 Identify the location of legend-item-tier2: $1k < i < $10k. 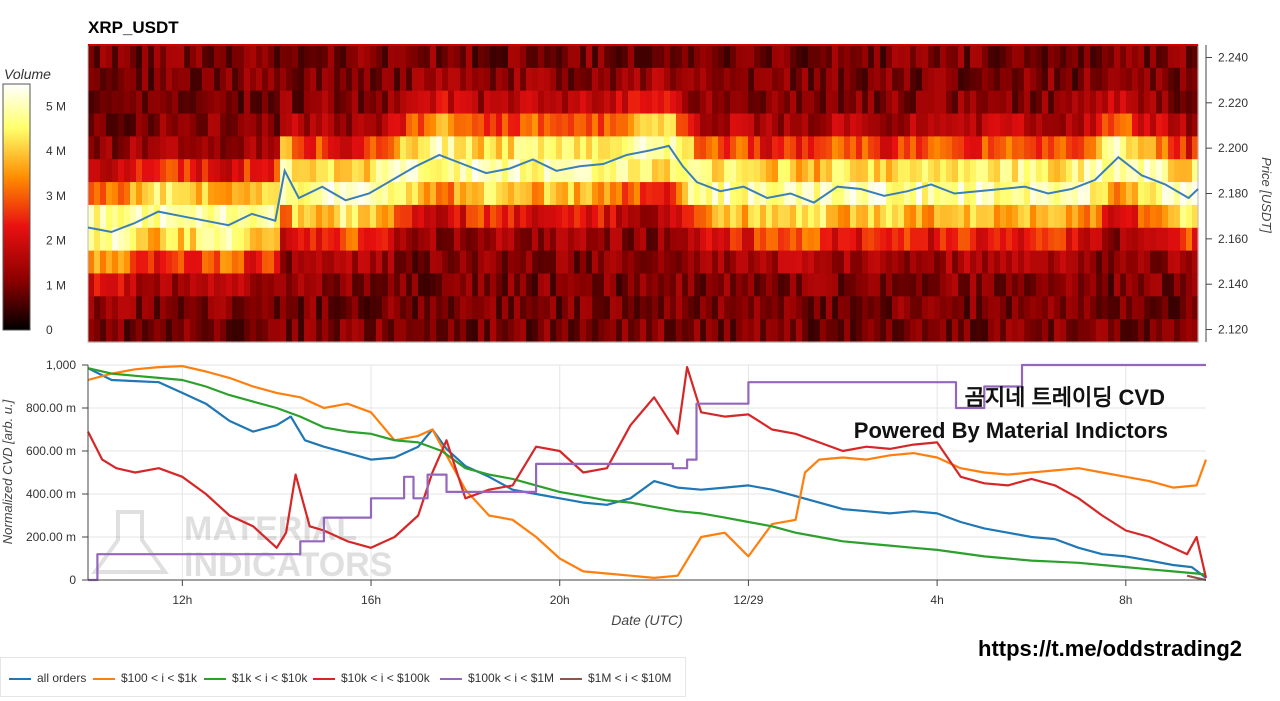
(255, 678).